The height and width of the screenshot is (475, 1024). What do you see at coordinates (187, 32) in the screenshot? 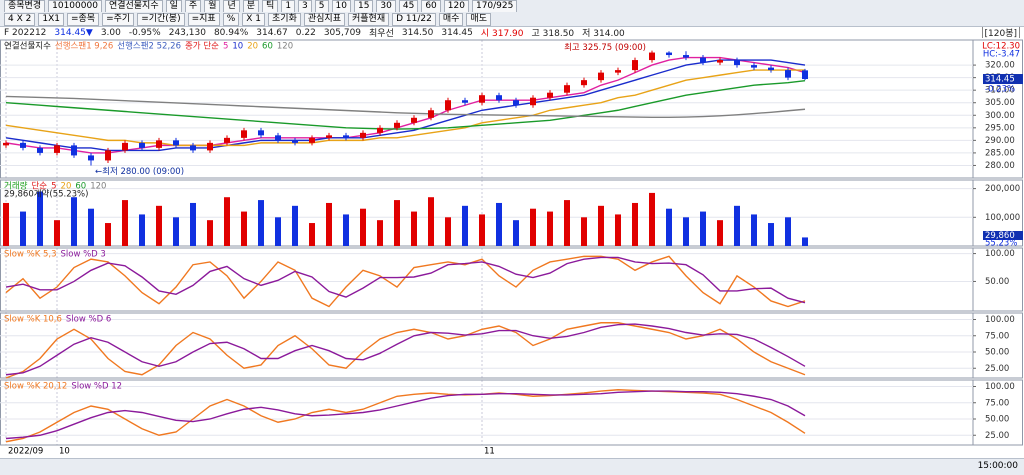
I see `info-item: 243,130` at bounding box center [187, 32].